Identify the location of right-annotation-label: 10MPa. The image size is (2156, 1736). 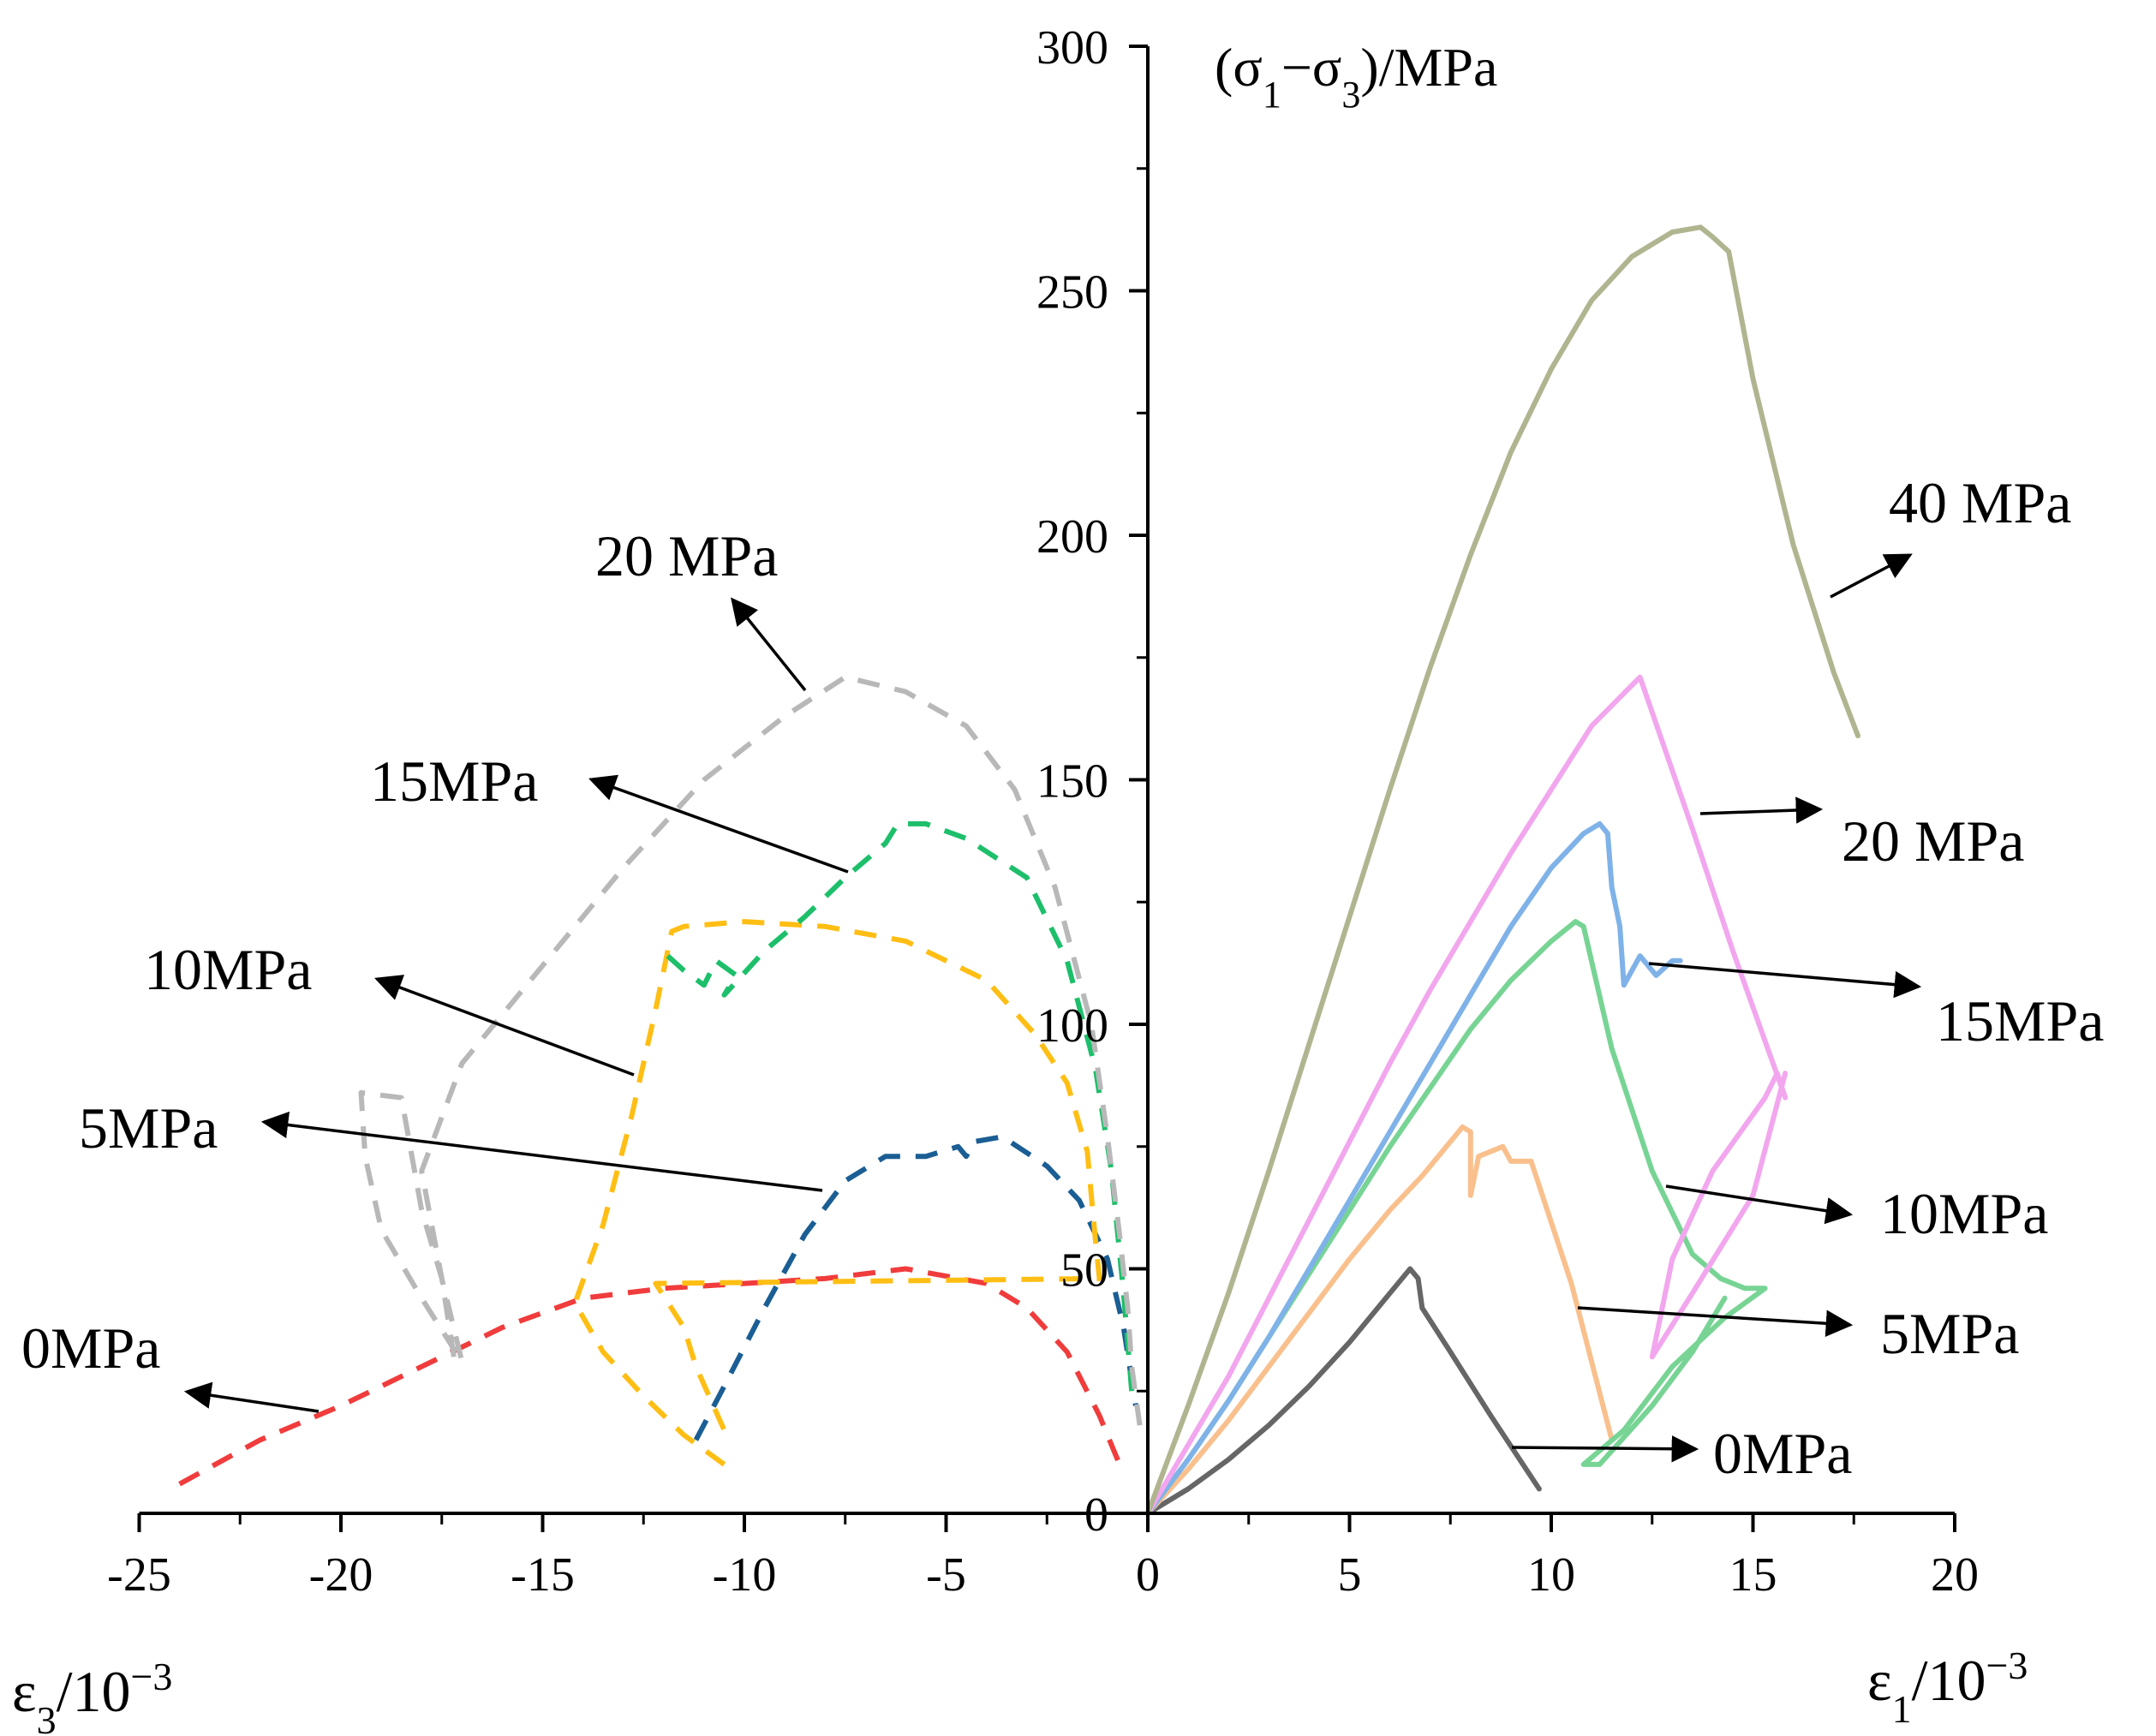
(1964, 1213).